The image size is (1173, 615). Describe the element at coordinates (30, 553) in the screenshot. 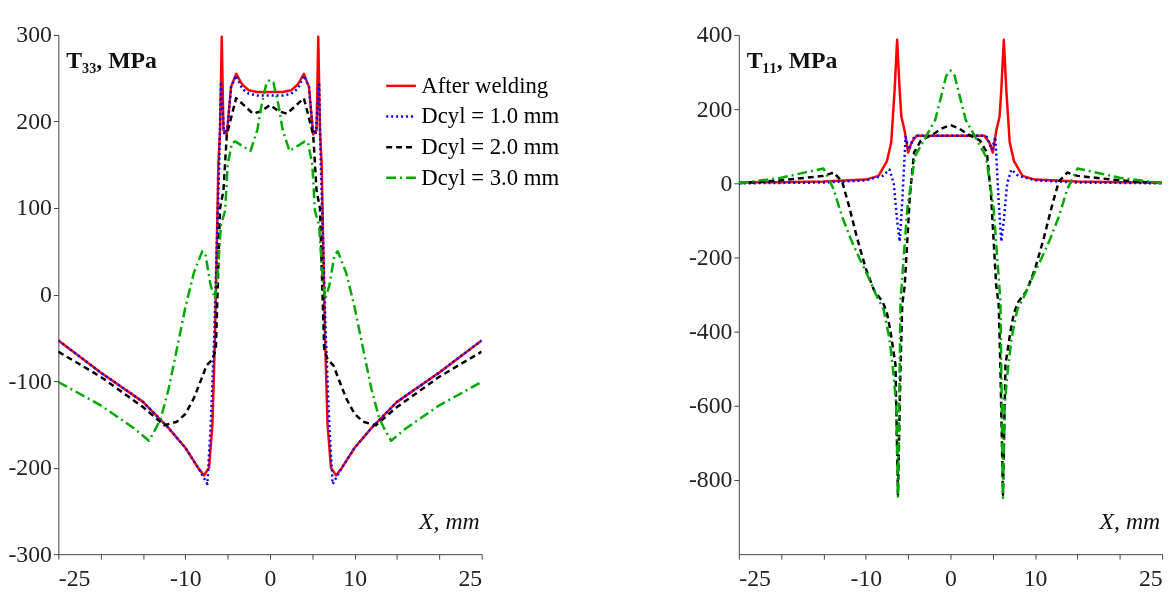

I see `y-tick-label: -300` at that location.